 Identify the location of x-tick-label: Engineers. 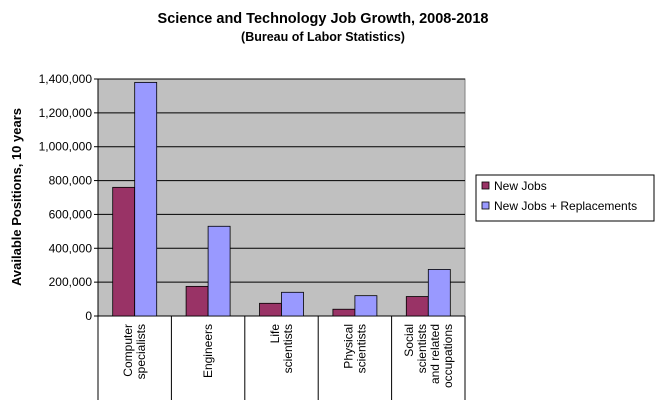
(208, 351).